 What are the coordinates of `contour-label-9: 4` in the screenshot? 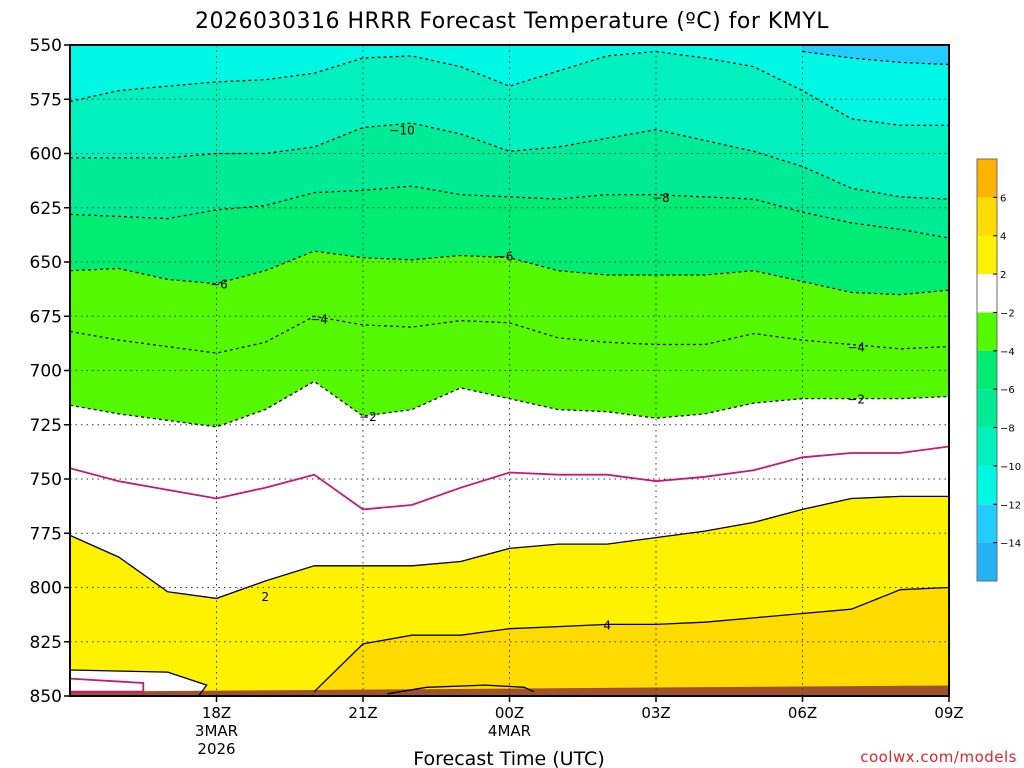 It's located at (607, 625).